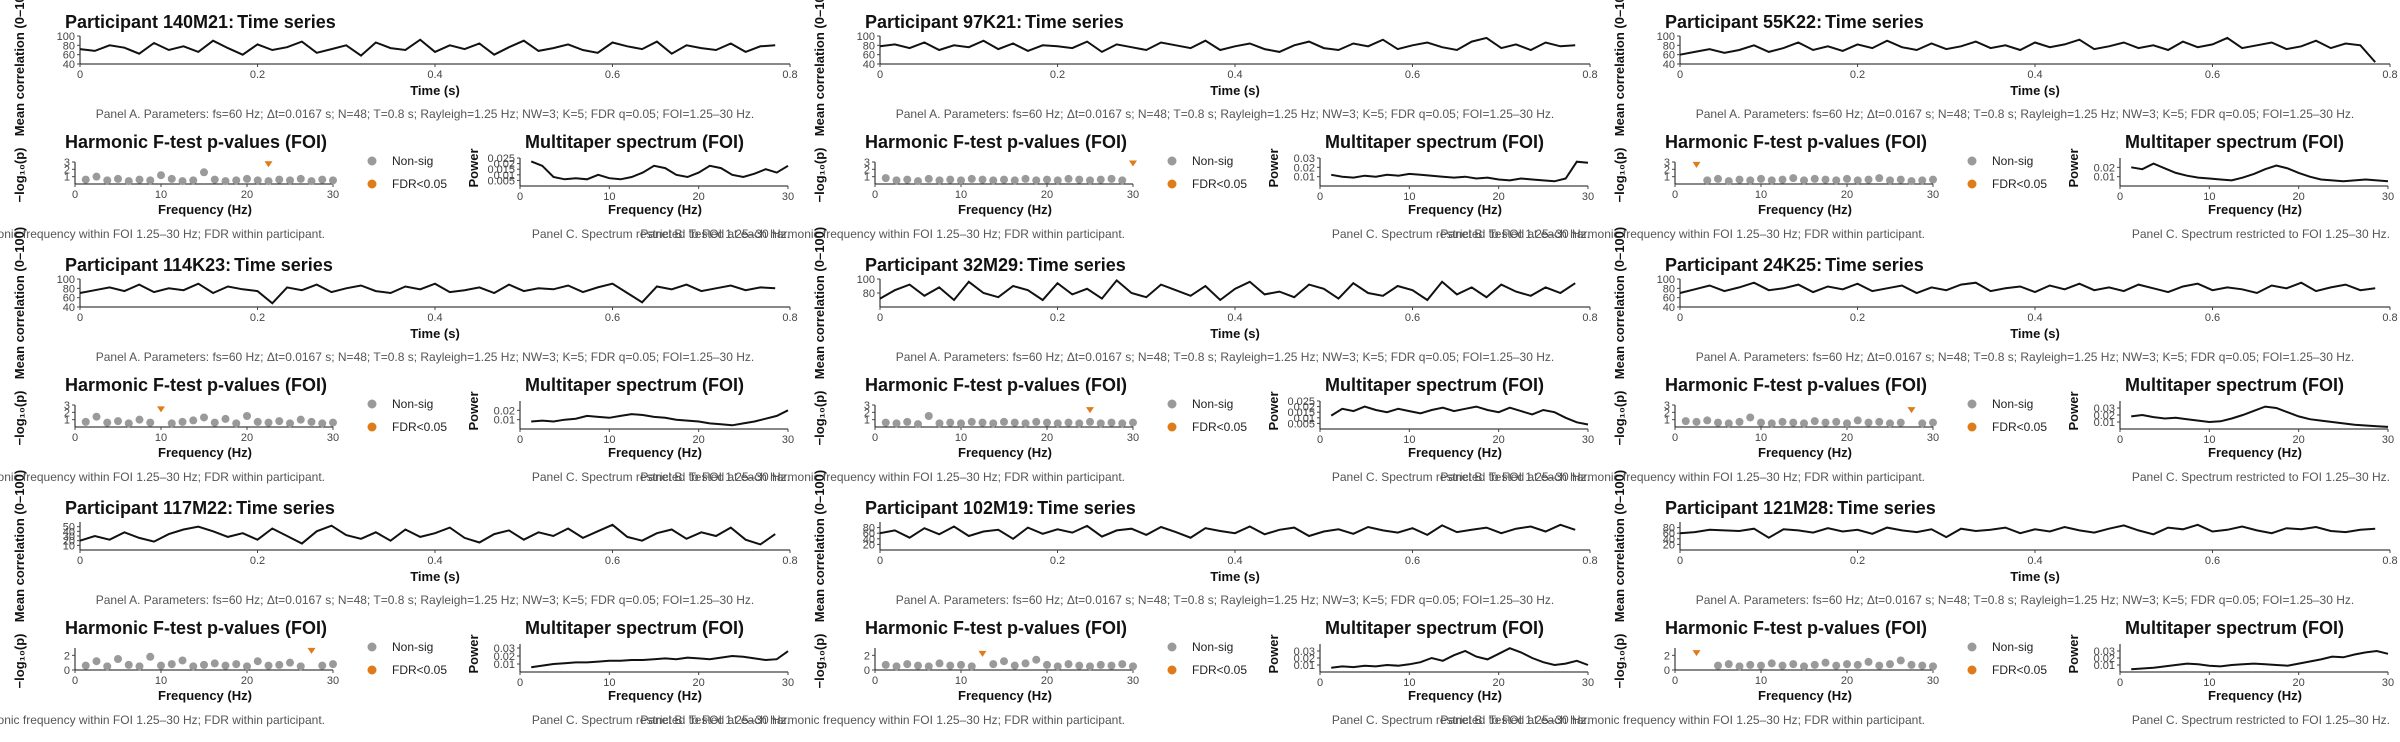  Describe the element at coordinates (2104, 168) in the screenshot. I see `y-tick-label: 0.02` at that location.